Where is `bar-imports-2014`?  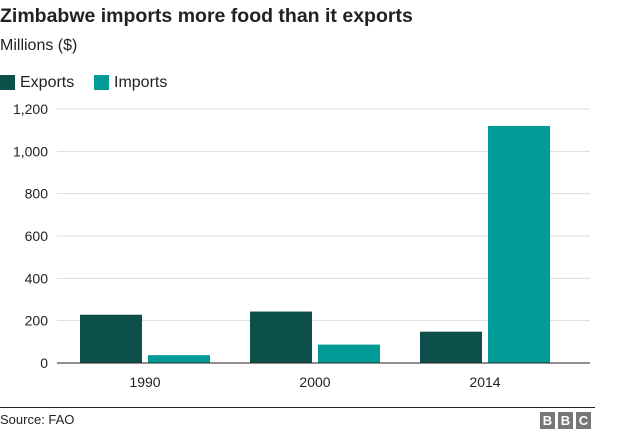
bar-imports-2014 is located at coordinates (519, 244).